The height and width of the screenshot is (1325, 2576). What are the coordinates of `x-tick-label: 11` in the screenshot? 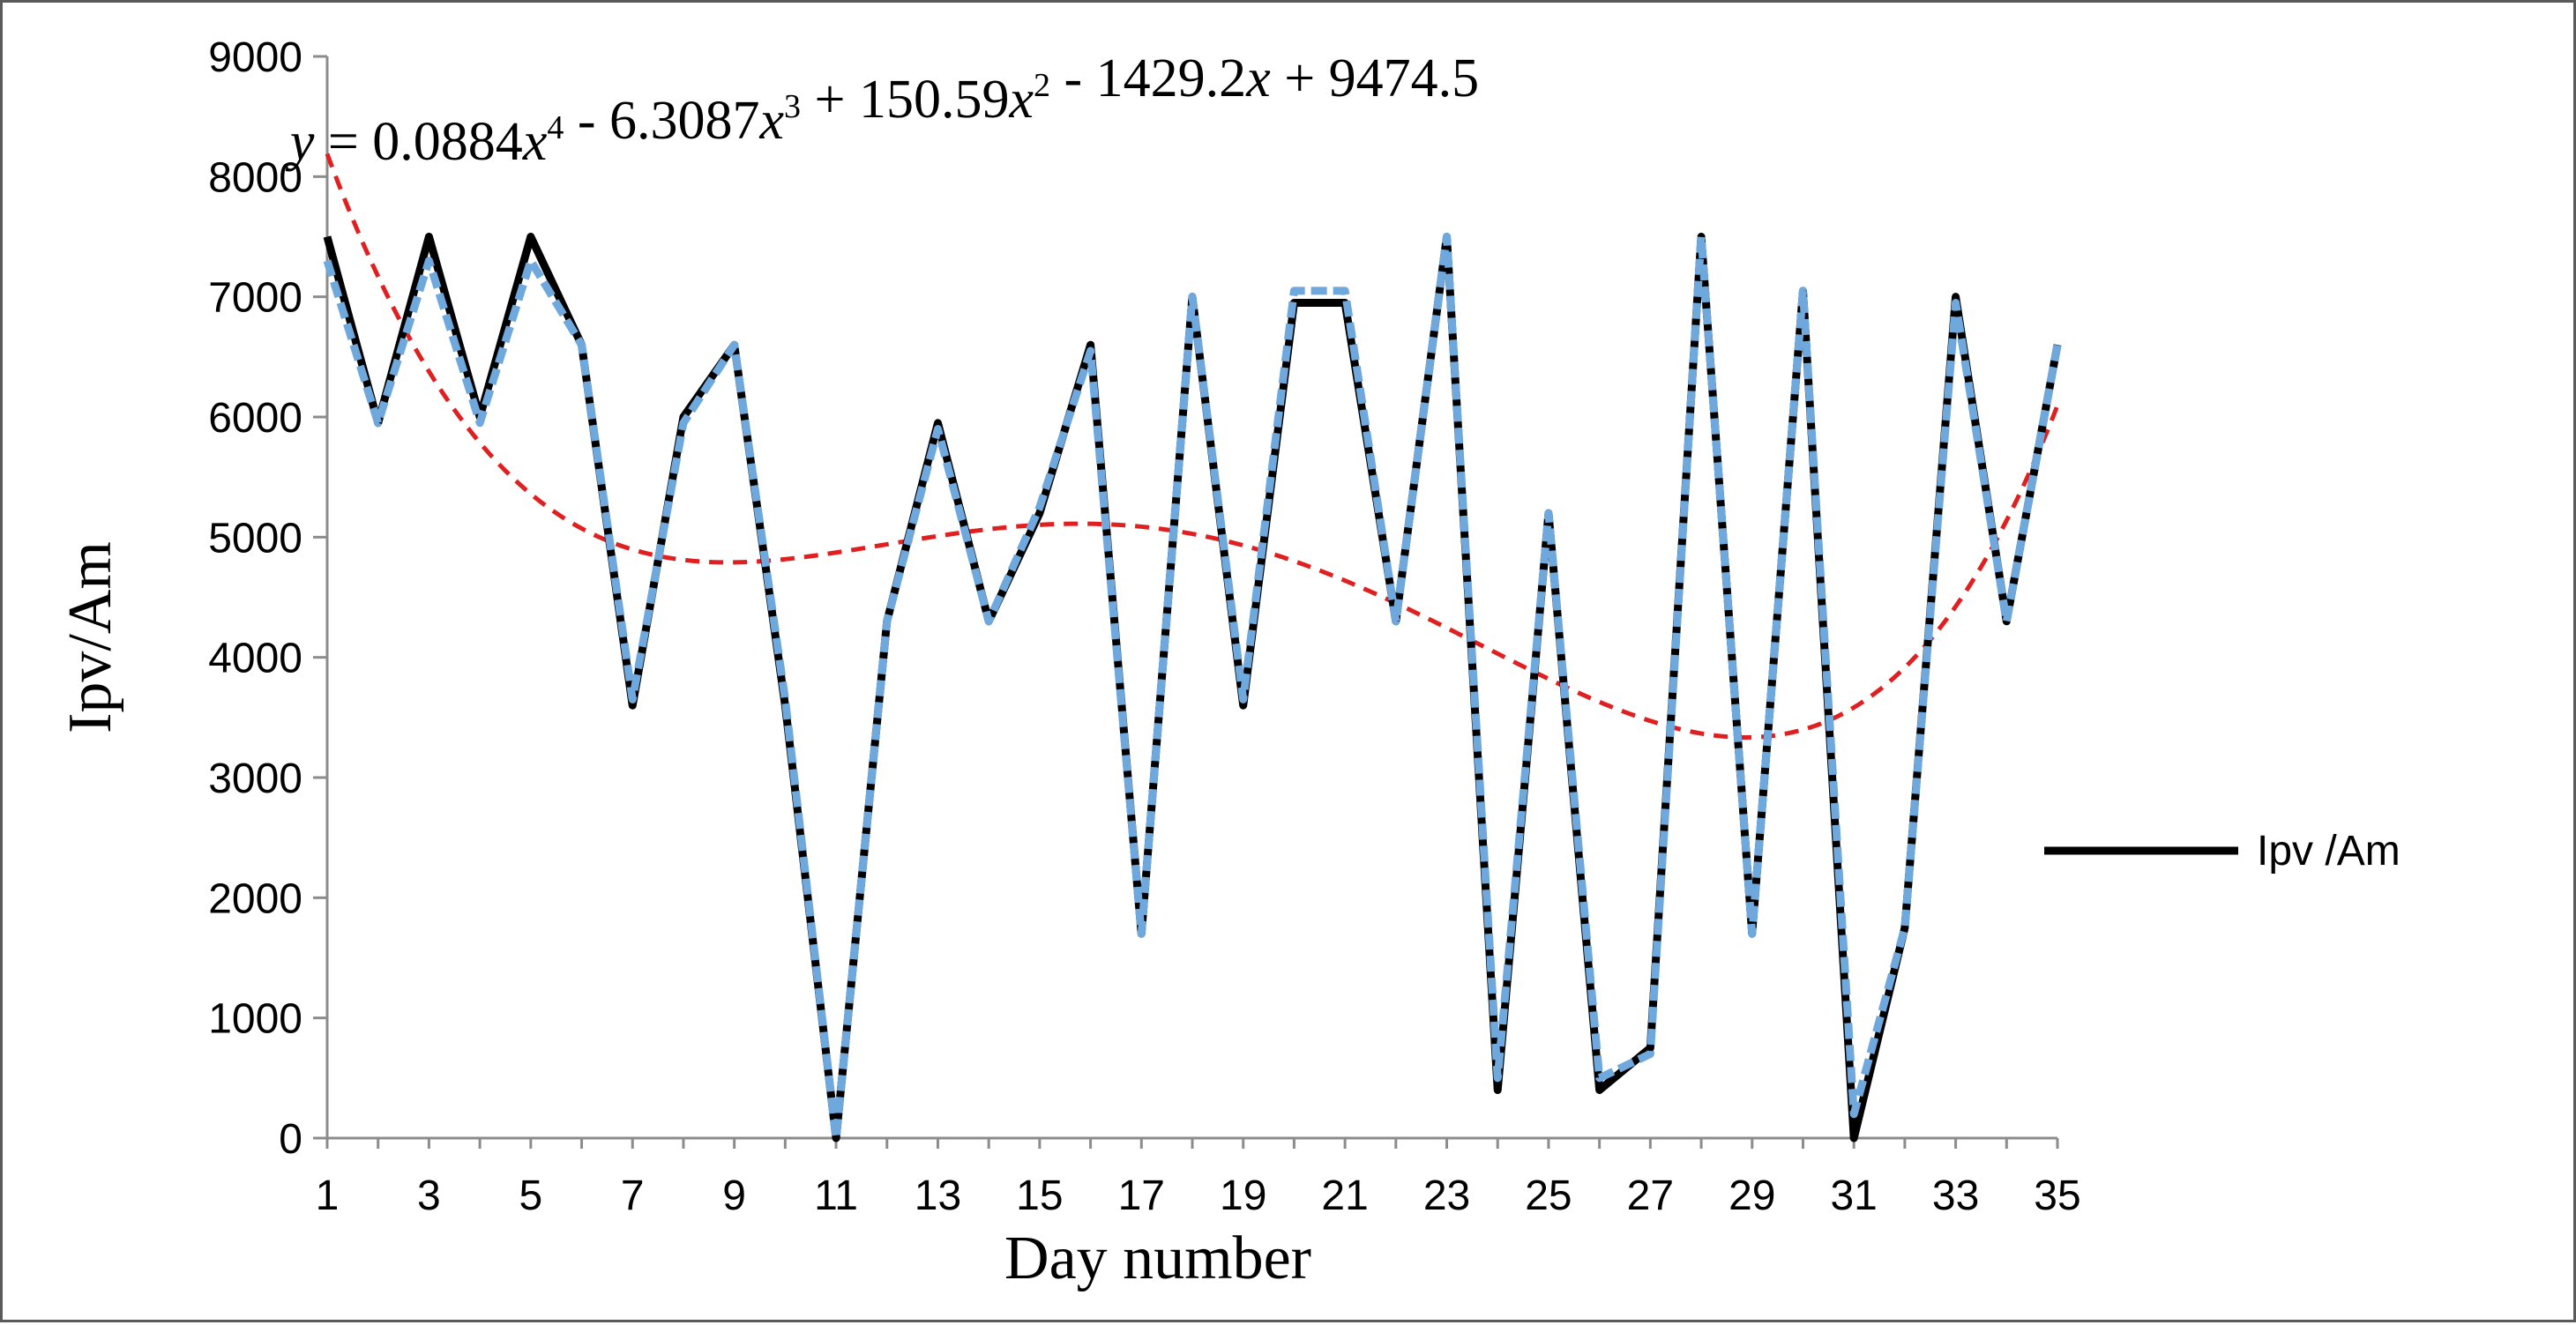 It's located at (836, 1195).